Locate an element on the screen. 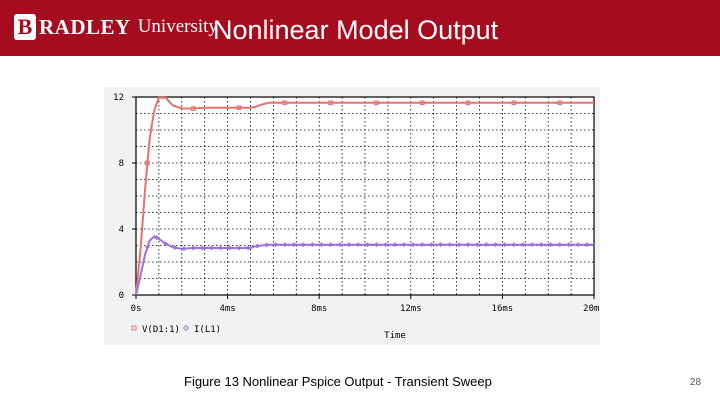 The height and width of the screenshot is (405, 720). y-tick-label: 4 is located at coordinates (121, 230).